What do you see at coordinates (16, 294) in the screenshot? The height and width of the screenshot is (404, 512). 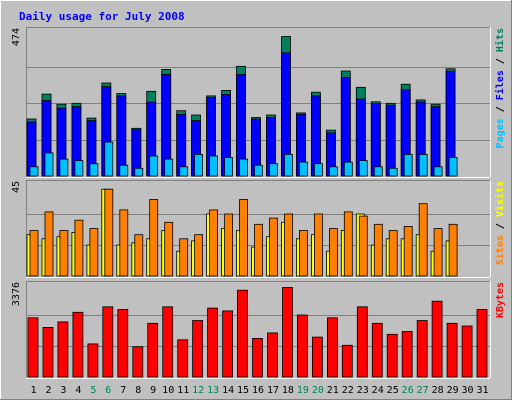 I see `panel-bottom-ymax-label: 3376` at bounding box center [16, 294].